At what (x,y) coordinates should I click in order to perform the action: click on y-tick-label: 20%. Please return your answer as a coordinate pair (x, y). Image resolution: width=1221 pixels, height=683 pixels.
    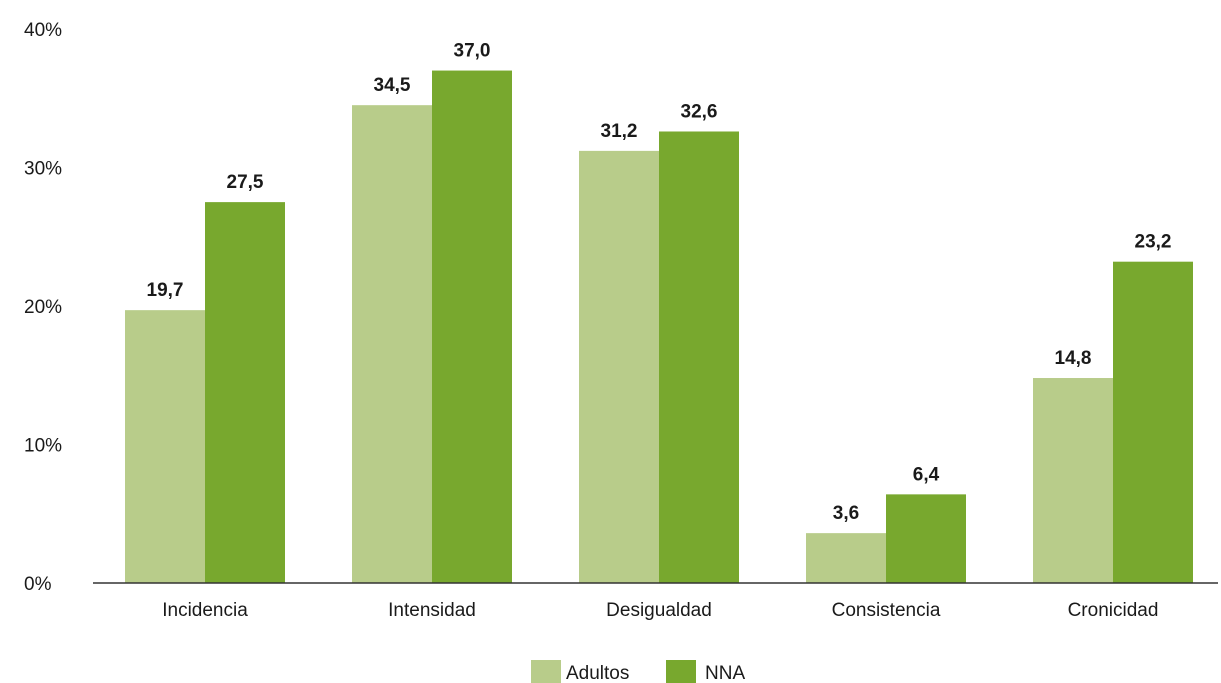
    Looking at the image, I should click on (43, 307).